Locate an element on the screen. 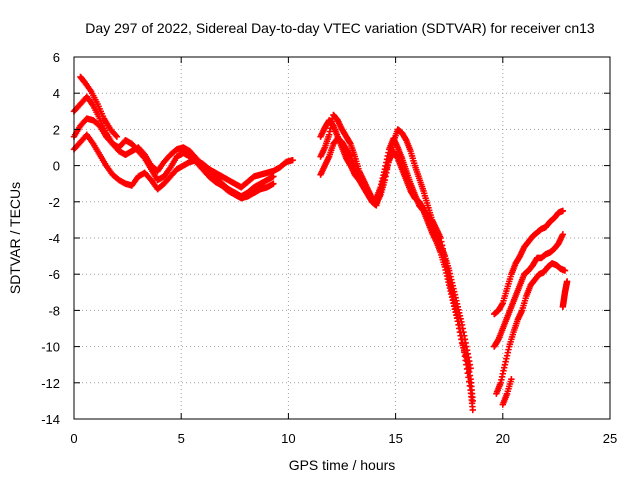 Image resolution: width=640 pixels, height=480 pixels. y-tick-label: 6 is located at coordinates (56, 57).